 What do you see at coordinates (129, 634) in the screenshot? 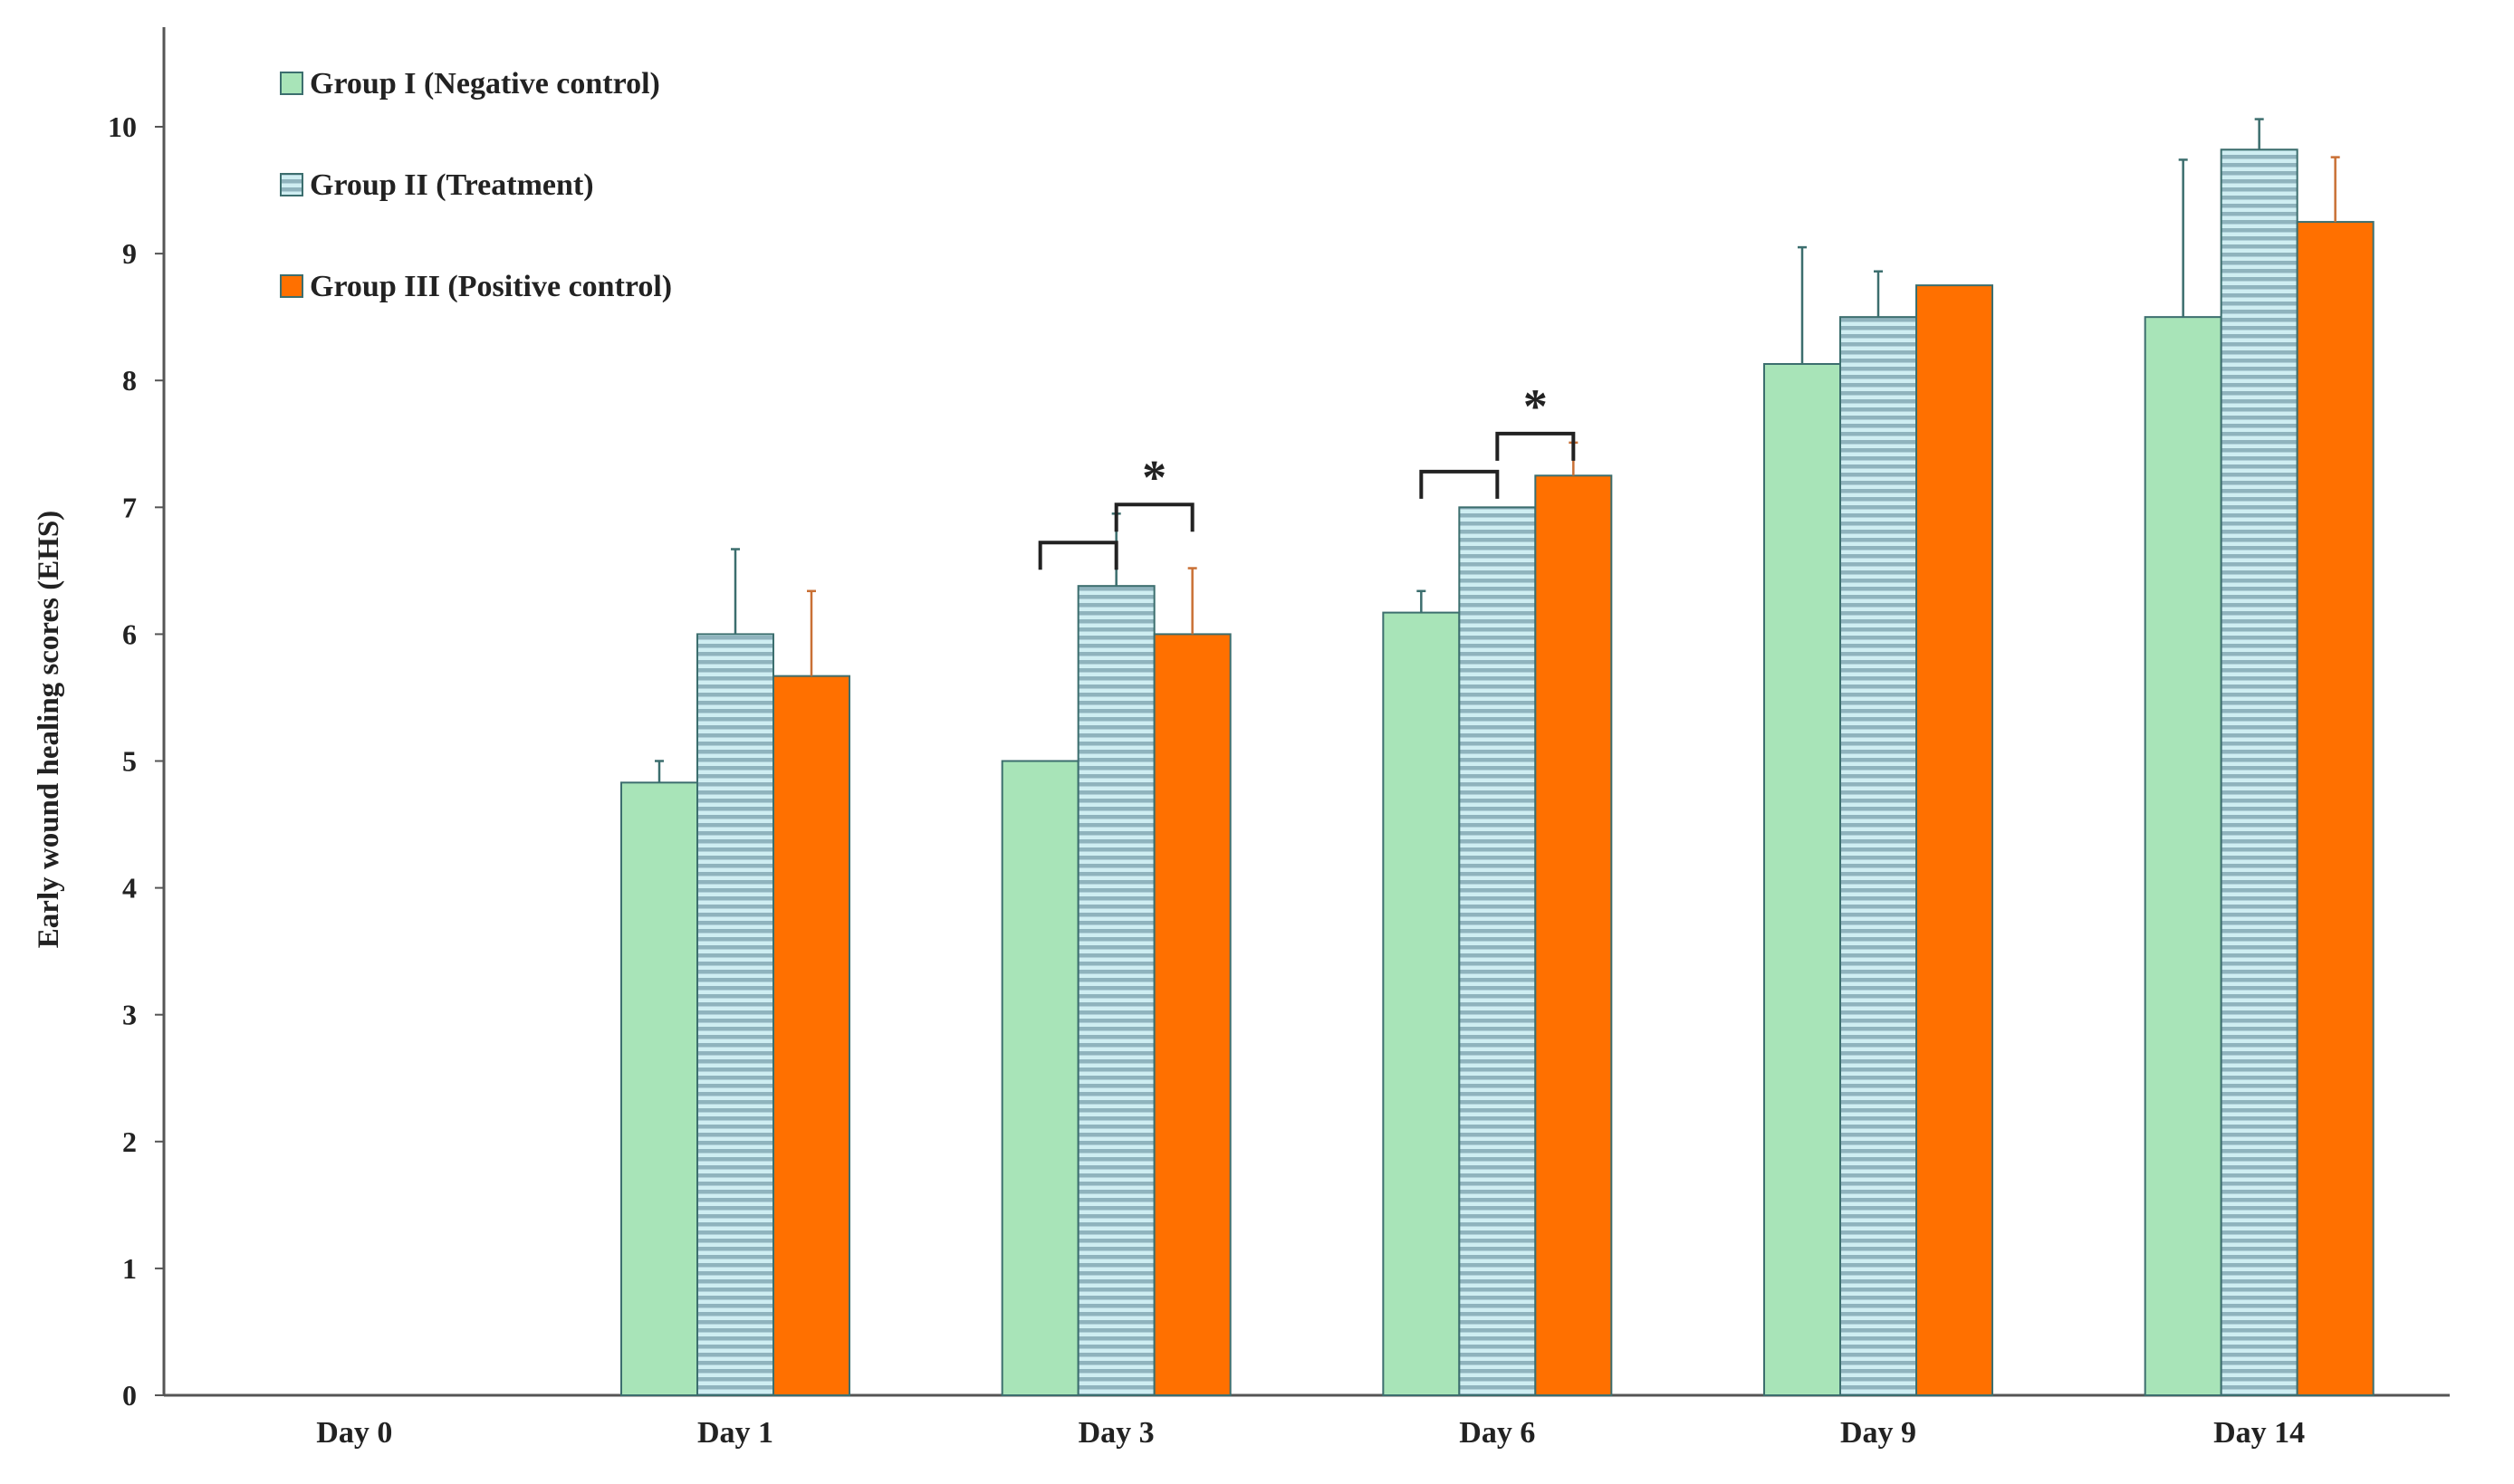
I see `y-tick-label: 6` at bounding box center [129, 634].